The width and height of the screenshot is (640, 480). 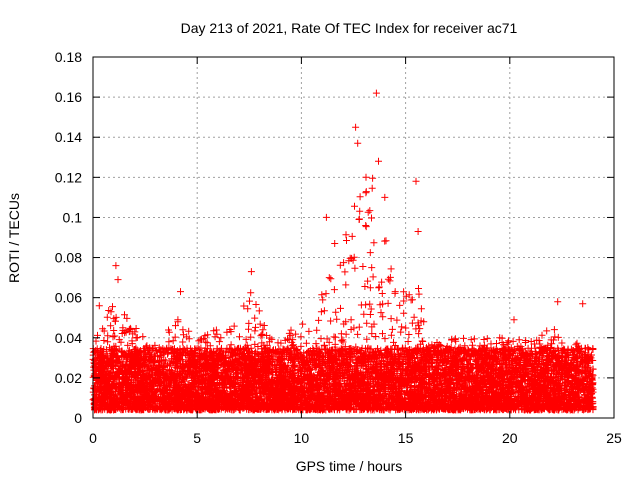 I want to click on y-tick-label: 0.16, so click(x=68, y=97).